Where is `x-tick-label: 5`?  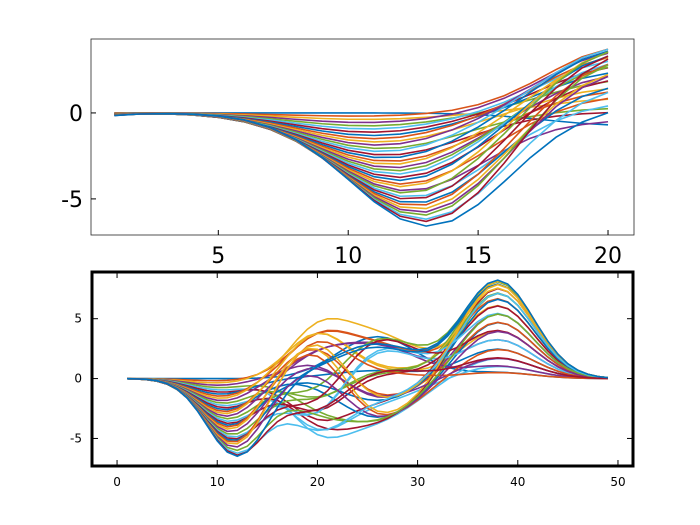
x-tick-label: 5 is located at coordinates (218, 256).